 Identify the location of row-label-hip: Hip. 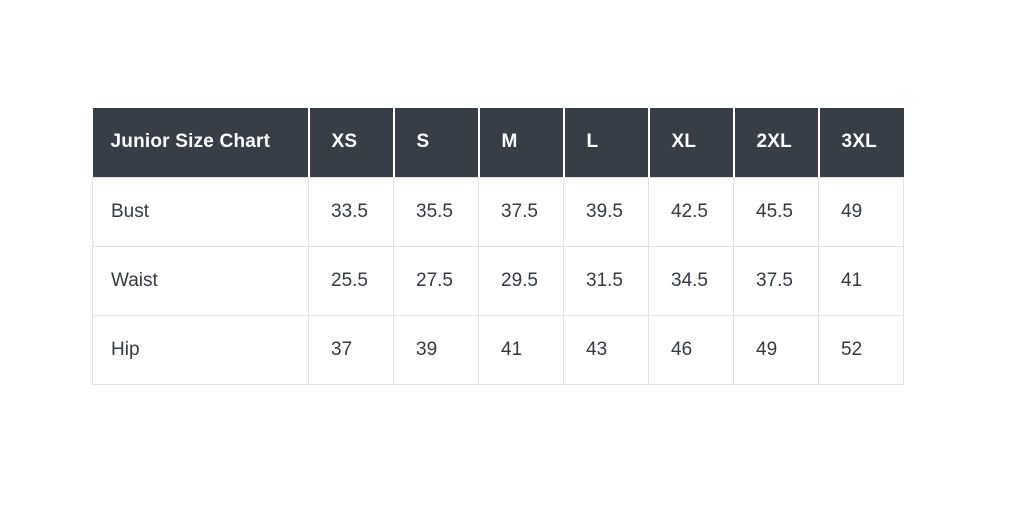
(200, 349).